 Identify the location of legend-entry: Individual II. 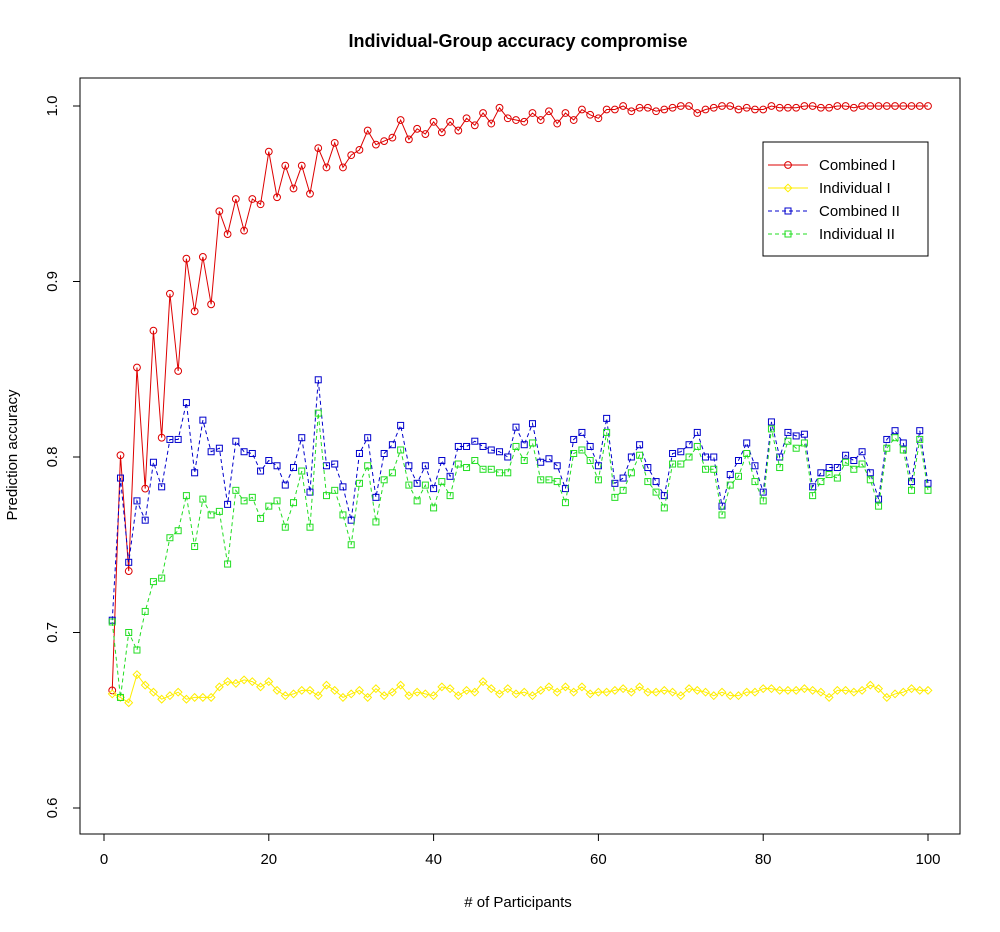
(831, 234).